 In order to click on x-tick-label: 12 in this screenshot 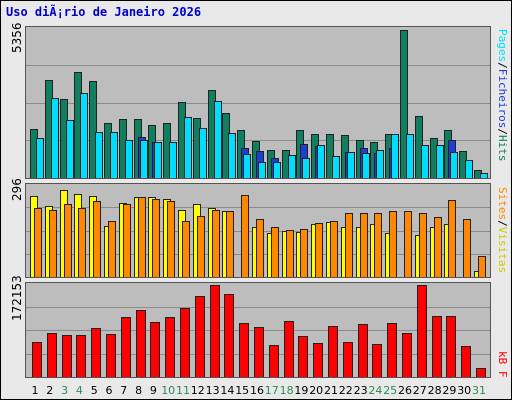, I will do `click(197, 390)`.